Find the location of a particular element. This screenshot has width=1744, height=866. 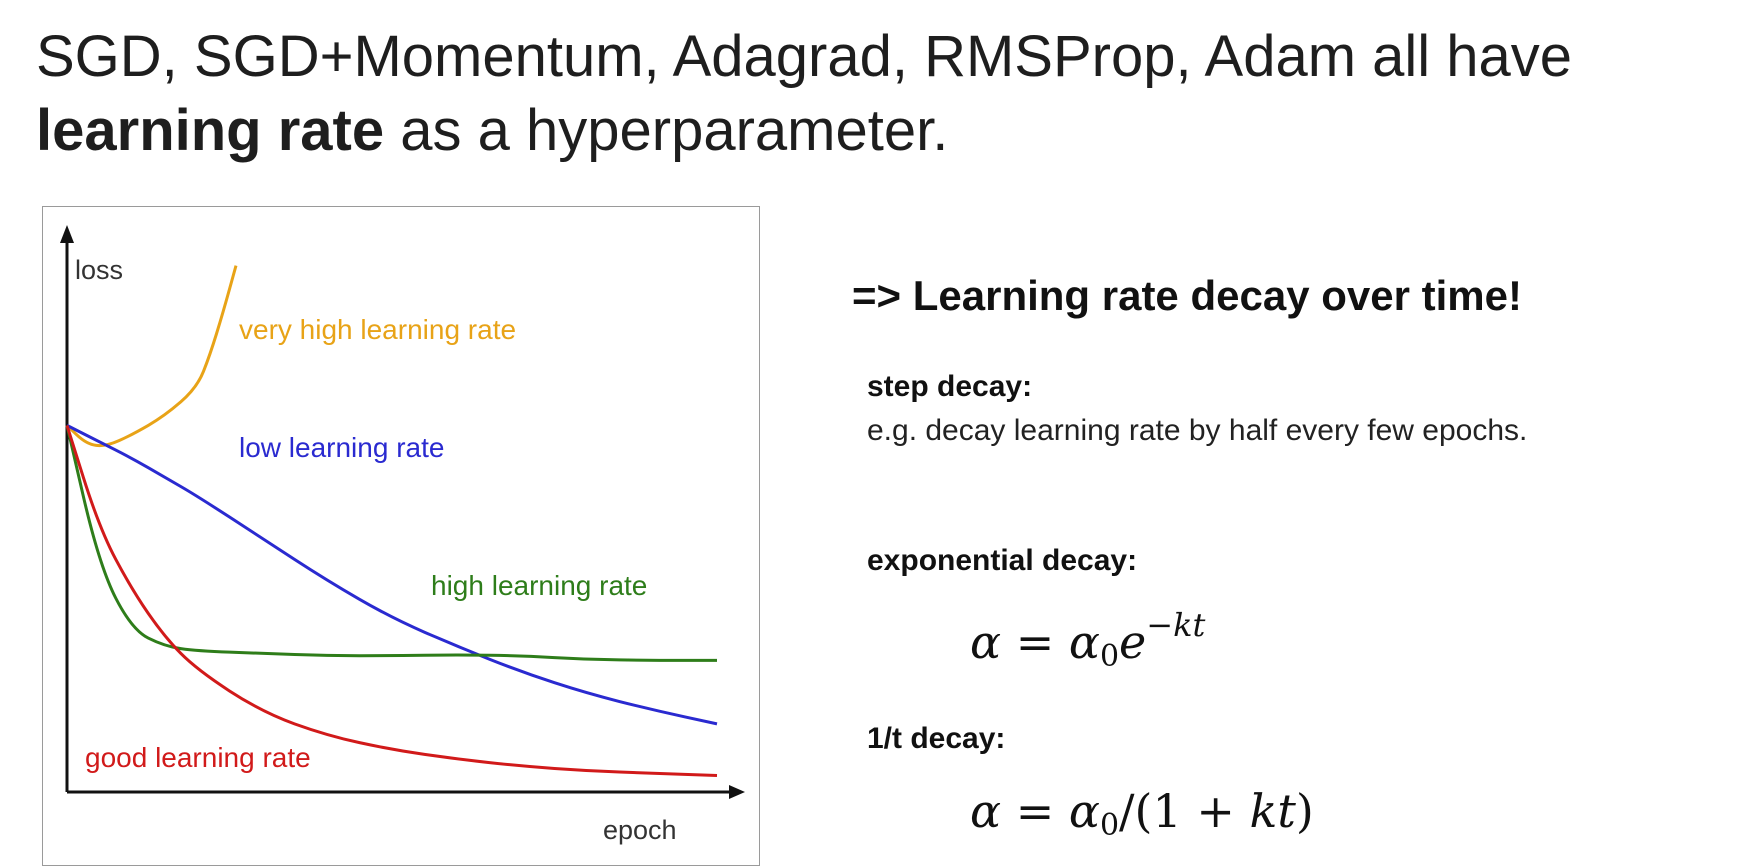

decay-heading: => Learning rate decay over time! is located at coordinates (1187, 295).